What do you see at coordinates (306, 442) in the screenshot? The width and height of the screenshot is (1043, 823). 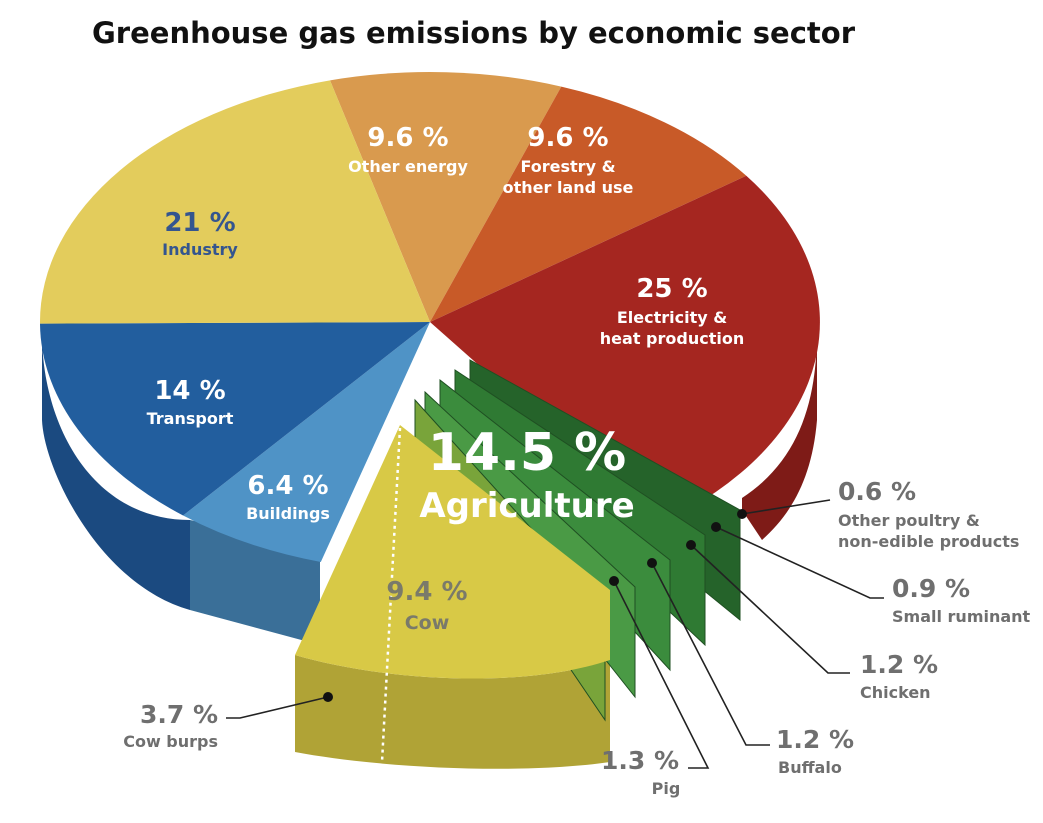 I see `buildings-slice` at bounding box center [306, 442].